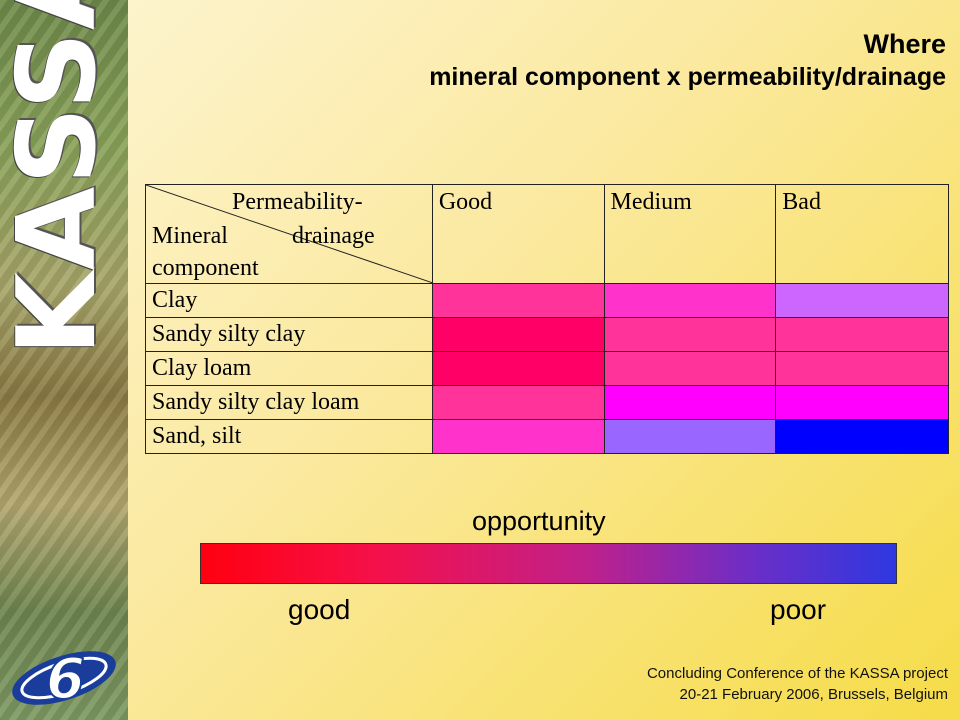 The height and width of the screenshot is (720, 960). Describe the element at coordinates (539, 521) in the screenshot. I see `legend-title: opportunity` at that location.